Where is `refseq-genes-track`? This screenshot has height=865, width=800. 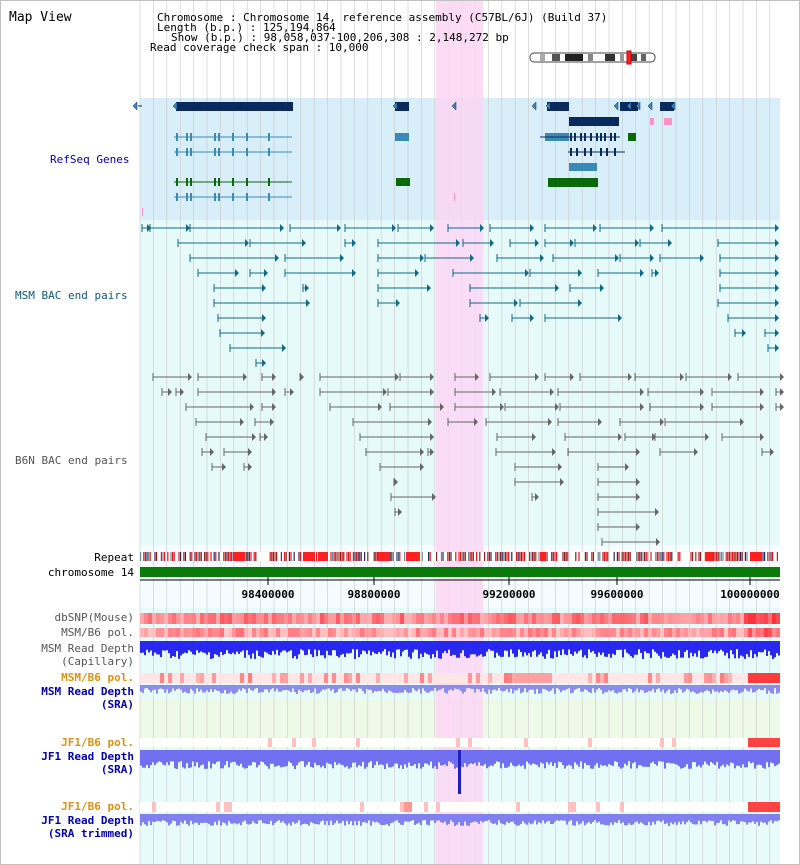 refseq-genes-track is located at coordinates (404, 158).